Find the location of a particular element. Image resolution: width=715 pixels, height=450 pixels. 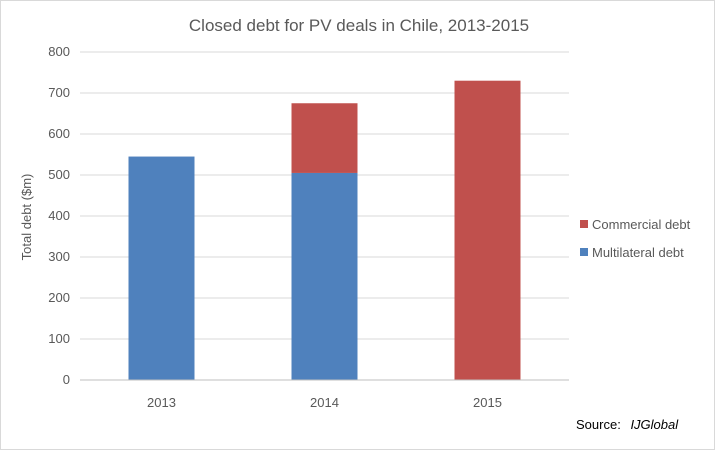

x-tick-label: 2015 is located at coordinates (487, 402).